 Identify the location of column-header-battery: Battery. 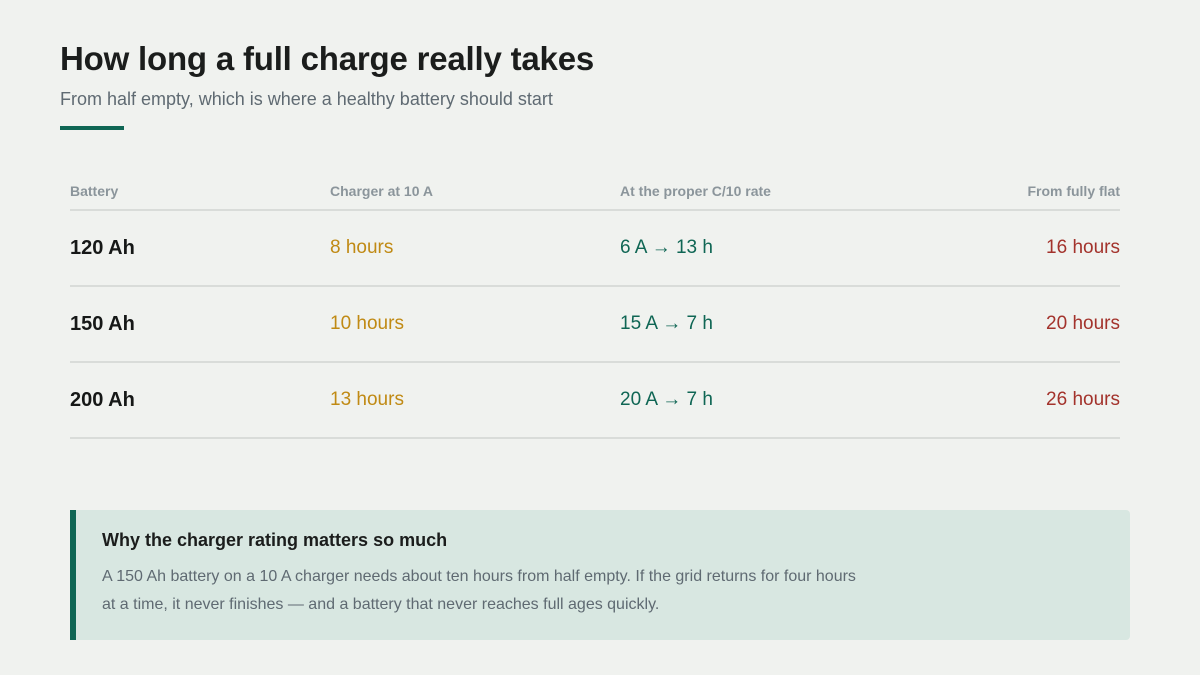
(94, 190).